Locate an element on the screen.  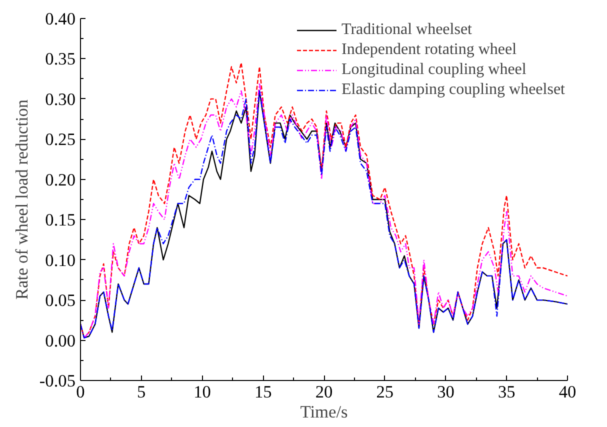
x-tick-label: 10 is located at coordinates (202, 392).